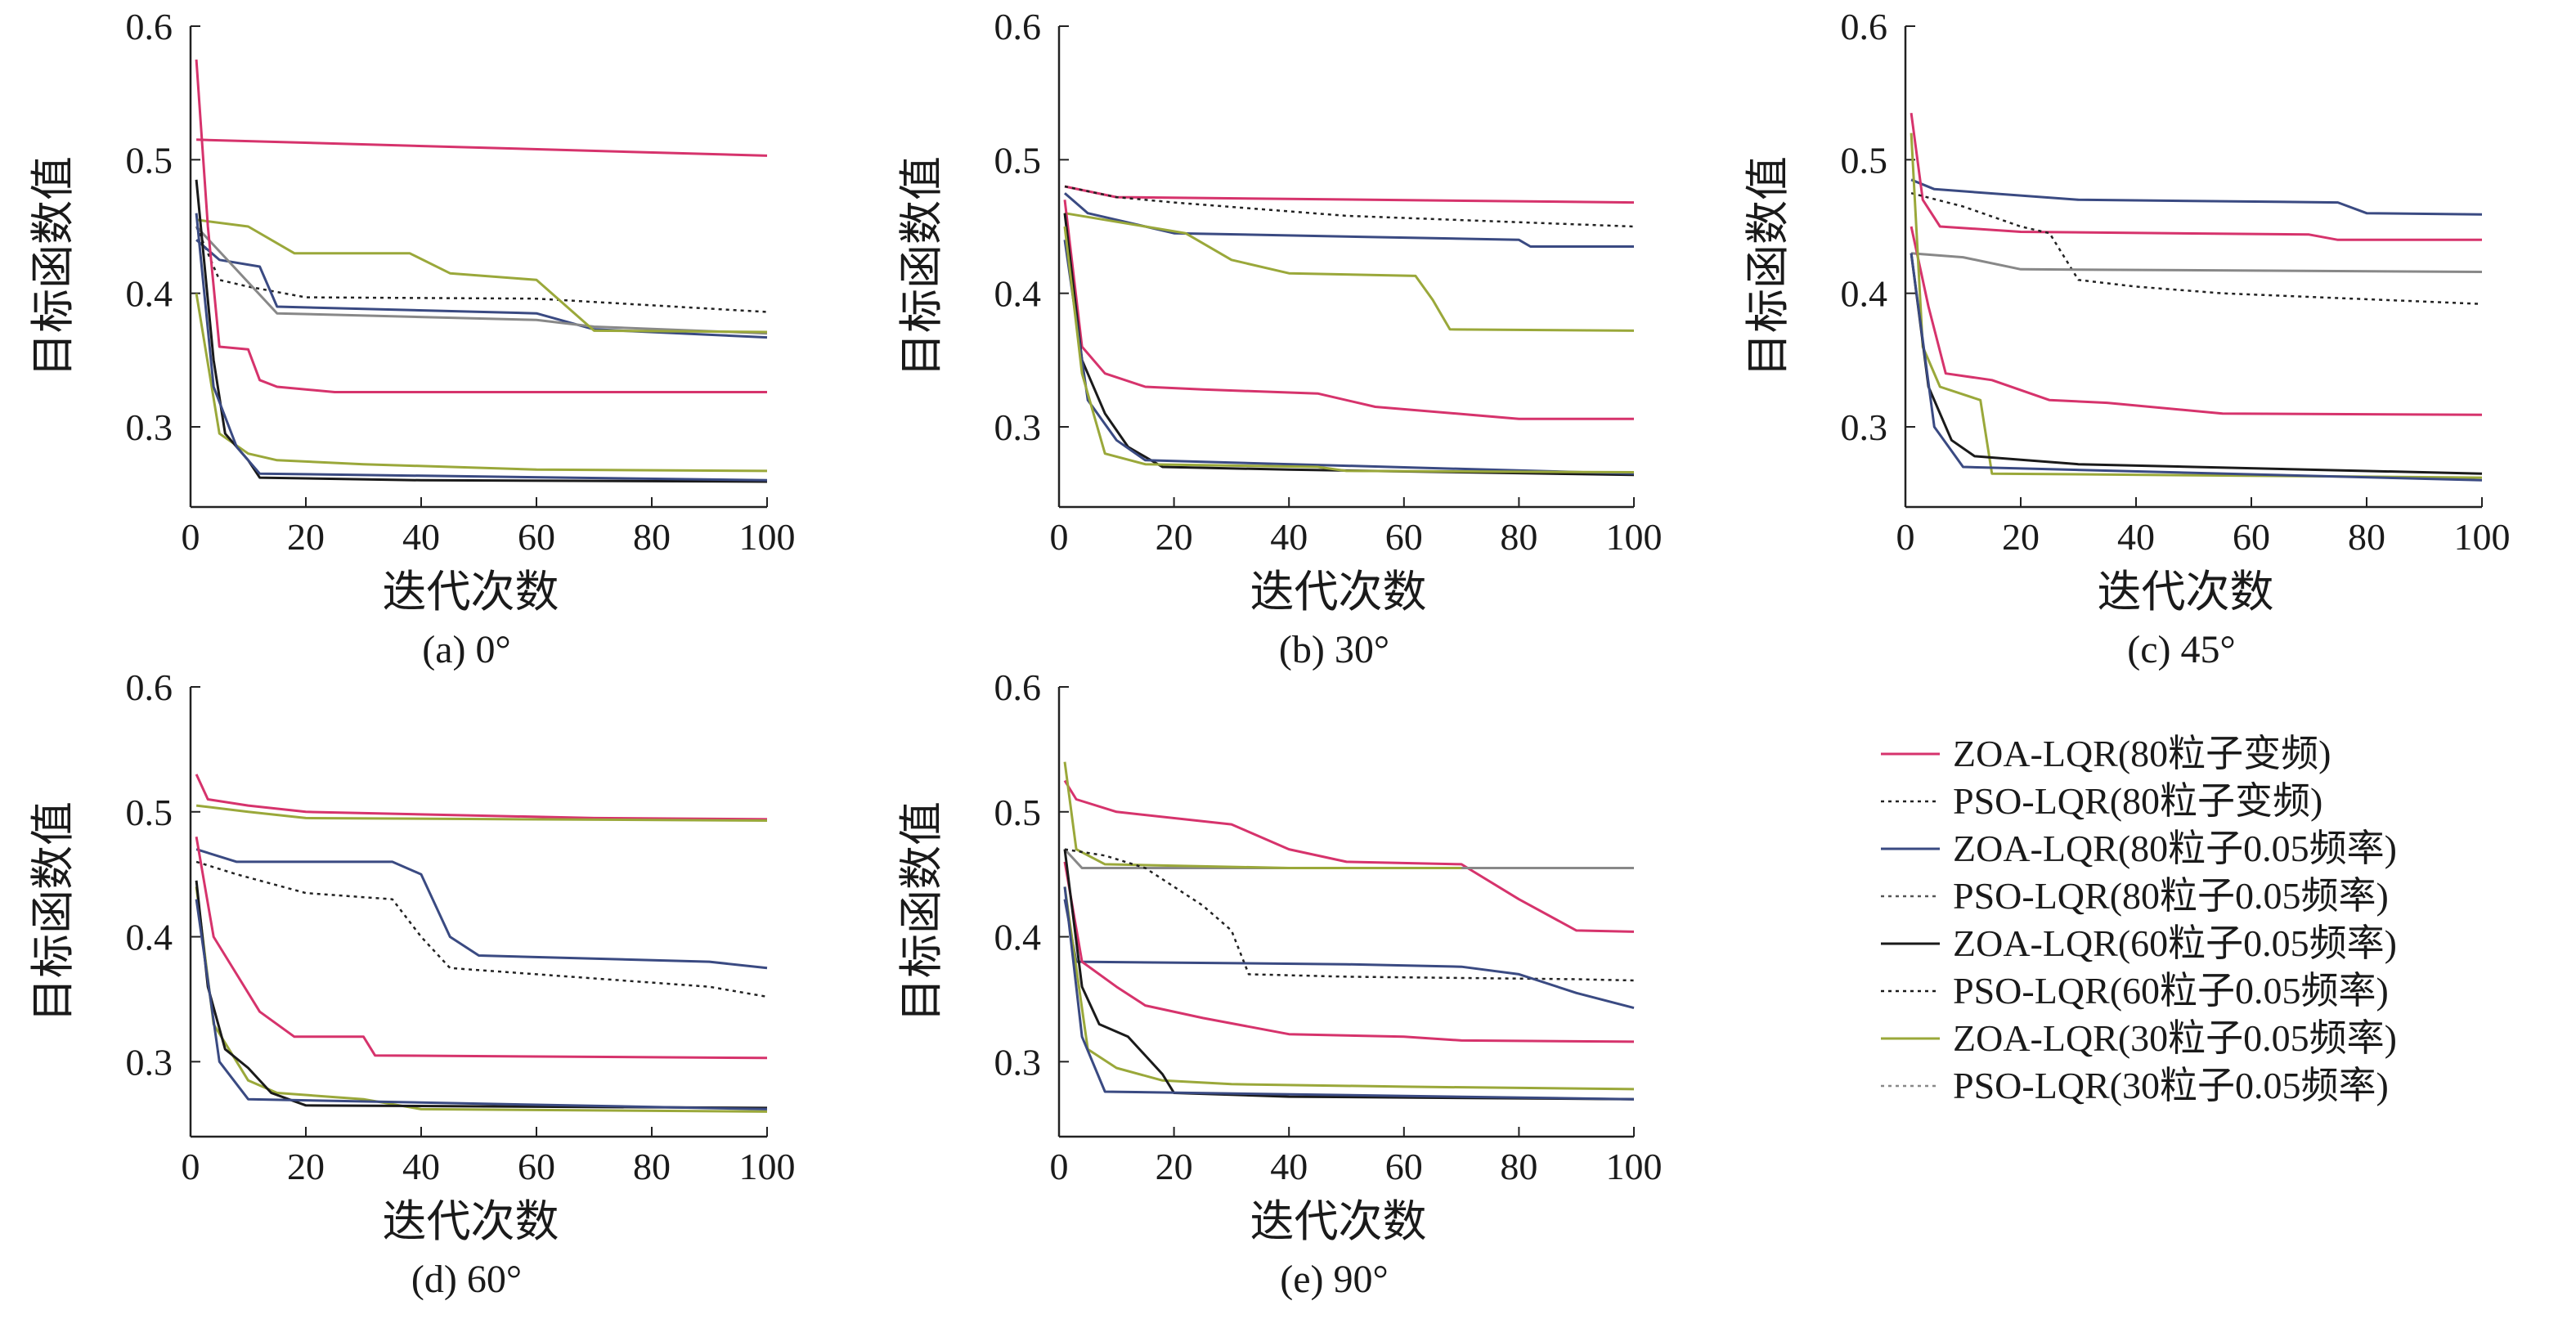 This screenshot has height=1319, width=2576. What do you see at coordinates (2142, 753) in the screenshot?
I see `legend-label: ZOA-LQR(80粒子变频)` at bounding box center [2142, 753].